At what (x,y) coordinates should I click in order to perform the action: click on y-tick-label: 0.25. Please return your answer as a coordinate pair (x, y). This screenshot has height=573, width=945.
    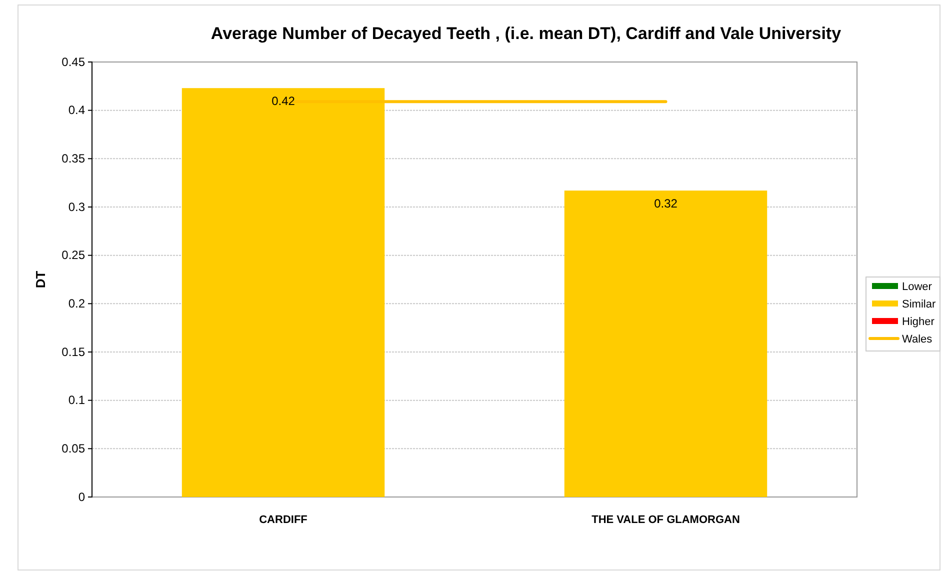
    Looking at the image, I should click on (74, 255).